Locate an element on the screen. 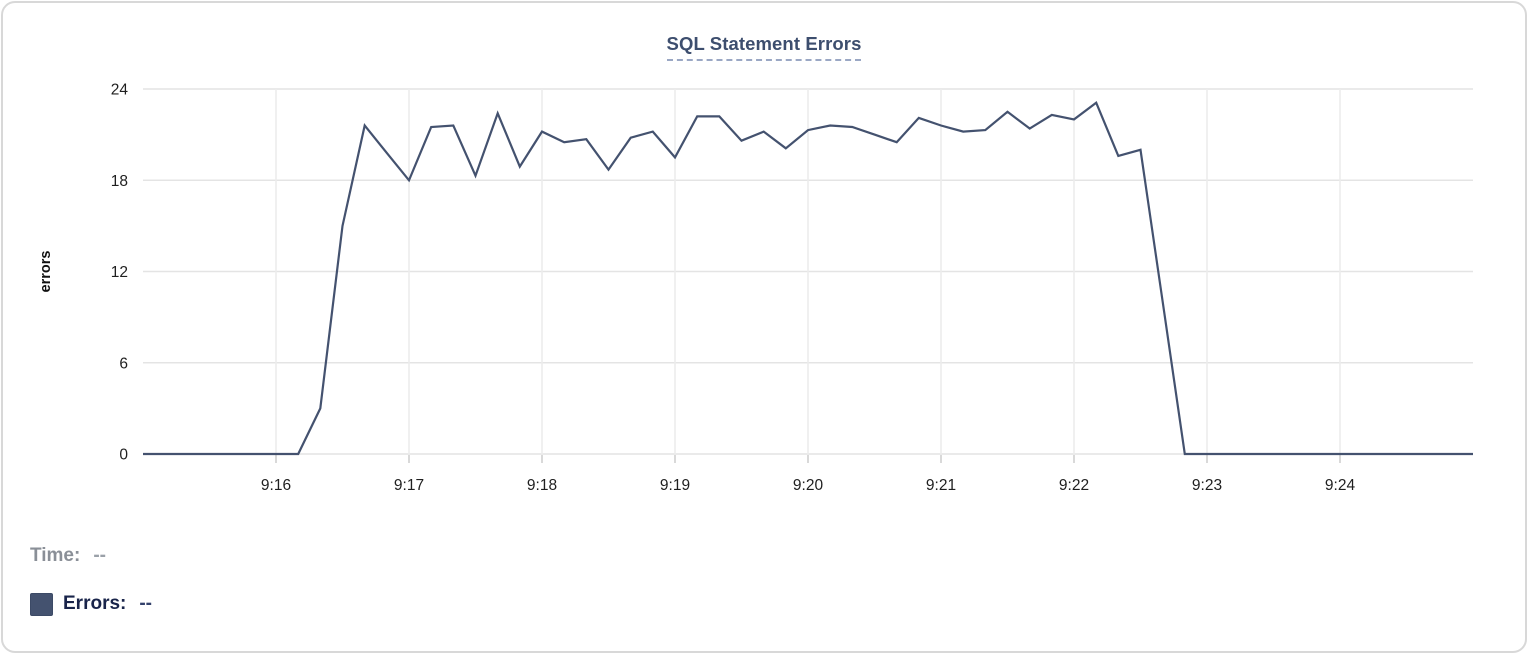 The width and height of the screenshot is (1528, 653). time-label: Time: is located at coordinates (55, 555).